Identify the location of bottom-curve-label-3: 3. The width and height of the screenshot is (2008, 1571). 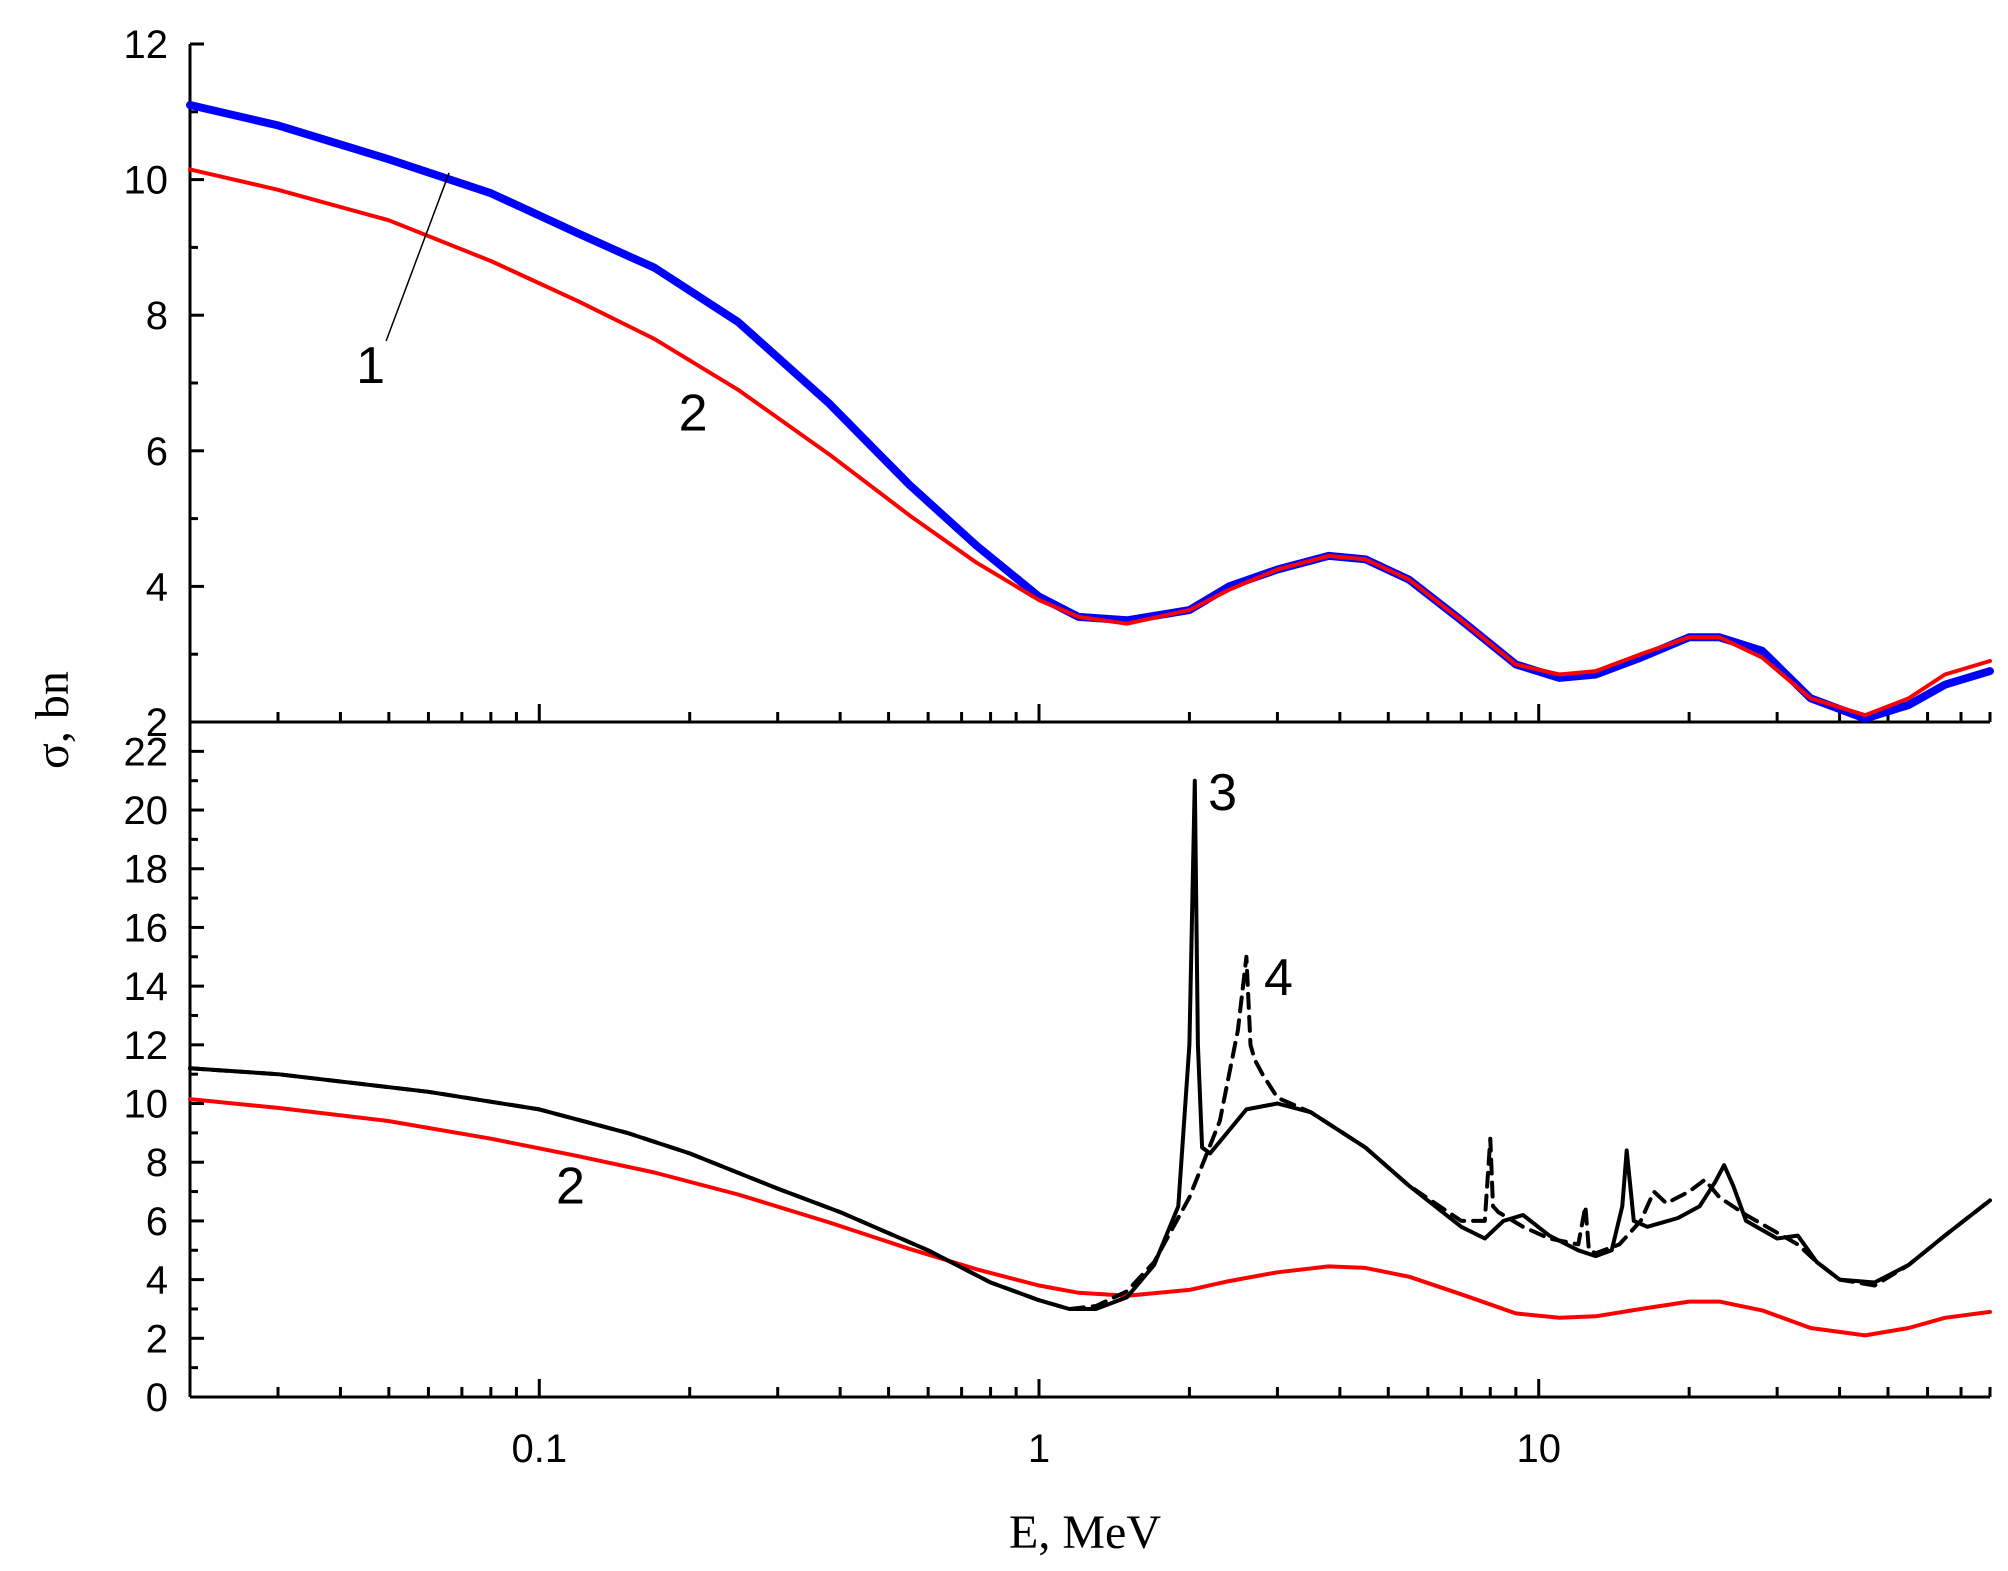
(1222, 793).